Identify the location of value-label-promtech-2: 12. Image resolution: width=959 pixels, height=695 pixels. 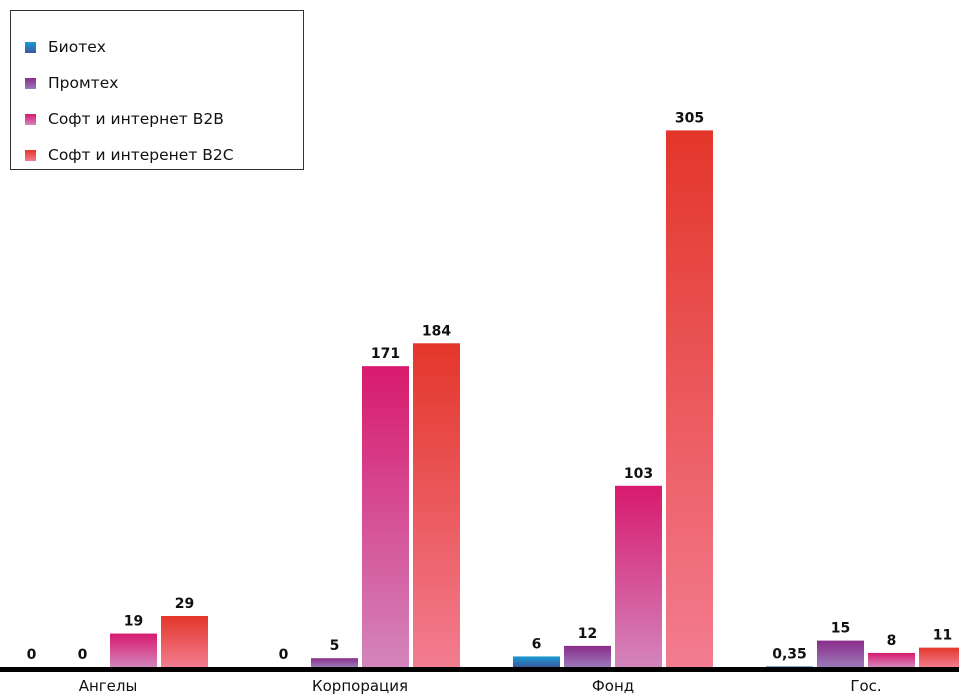
(587, 634).